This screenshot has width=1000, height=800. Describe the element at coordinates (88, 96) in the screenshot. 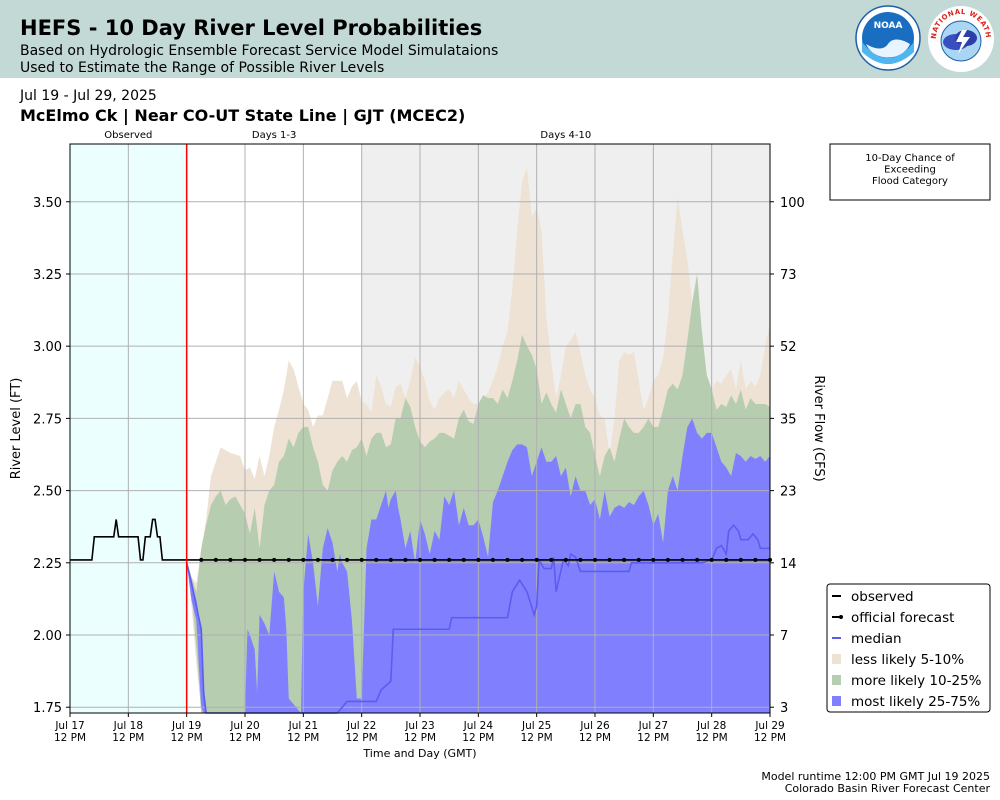

I see `date-range: Jul 19 - Jul 29, 2025` at that location.